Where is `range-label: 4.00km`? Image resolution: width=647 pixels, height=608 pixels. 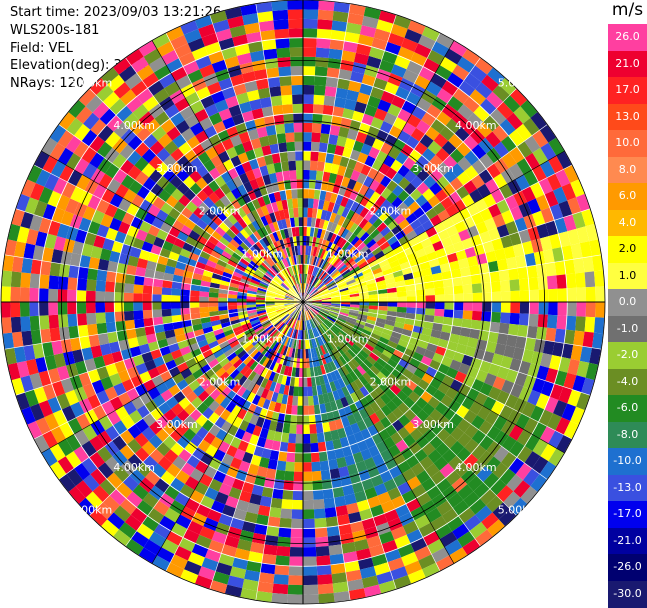
range-label: 4.00km is located at coordinates (134, 125).